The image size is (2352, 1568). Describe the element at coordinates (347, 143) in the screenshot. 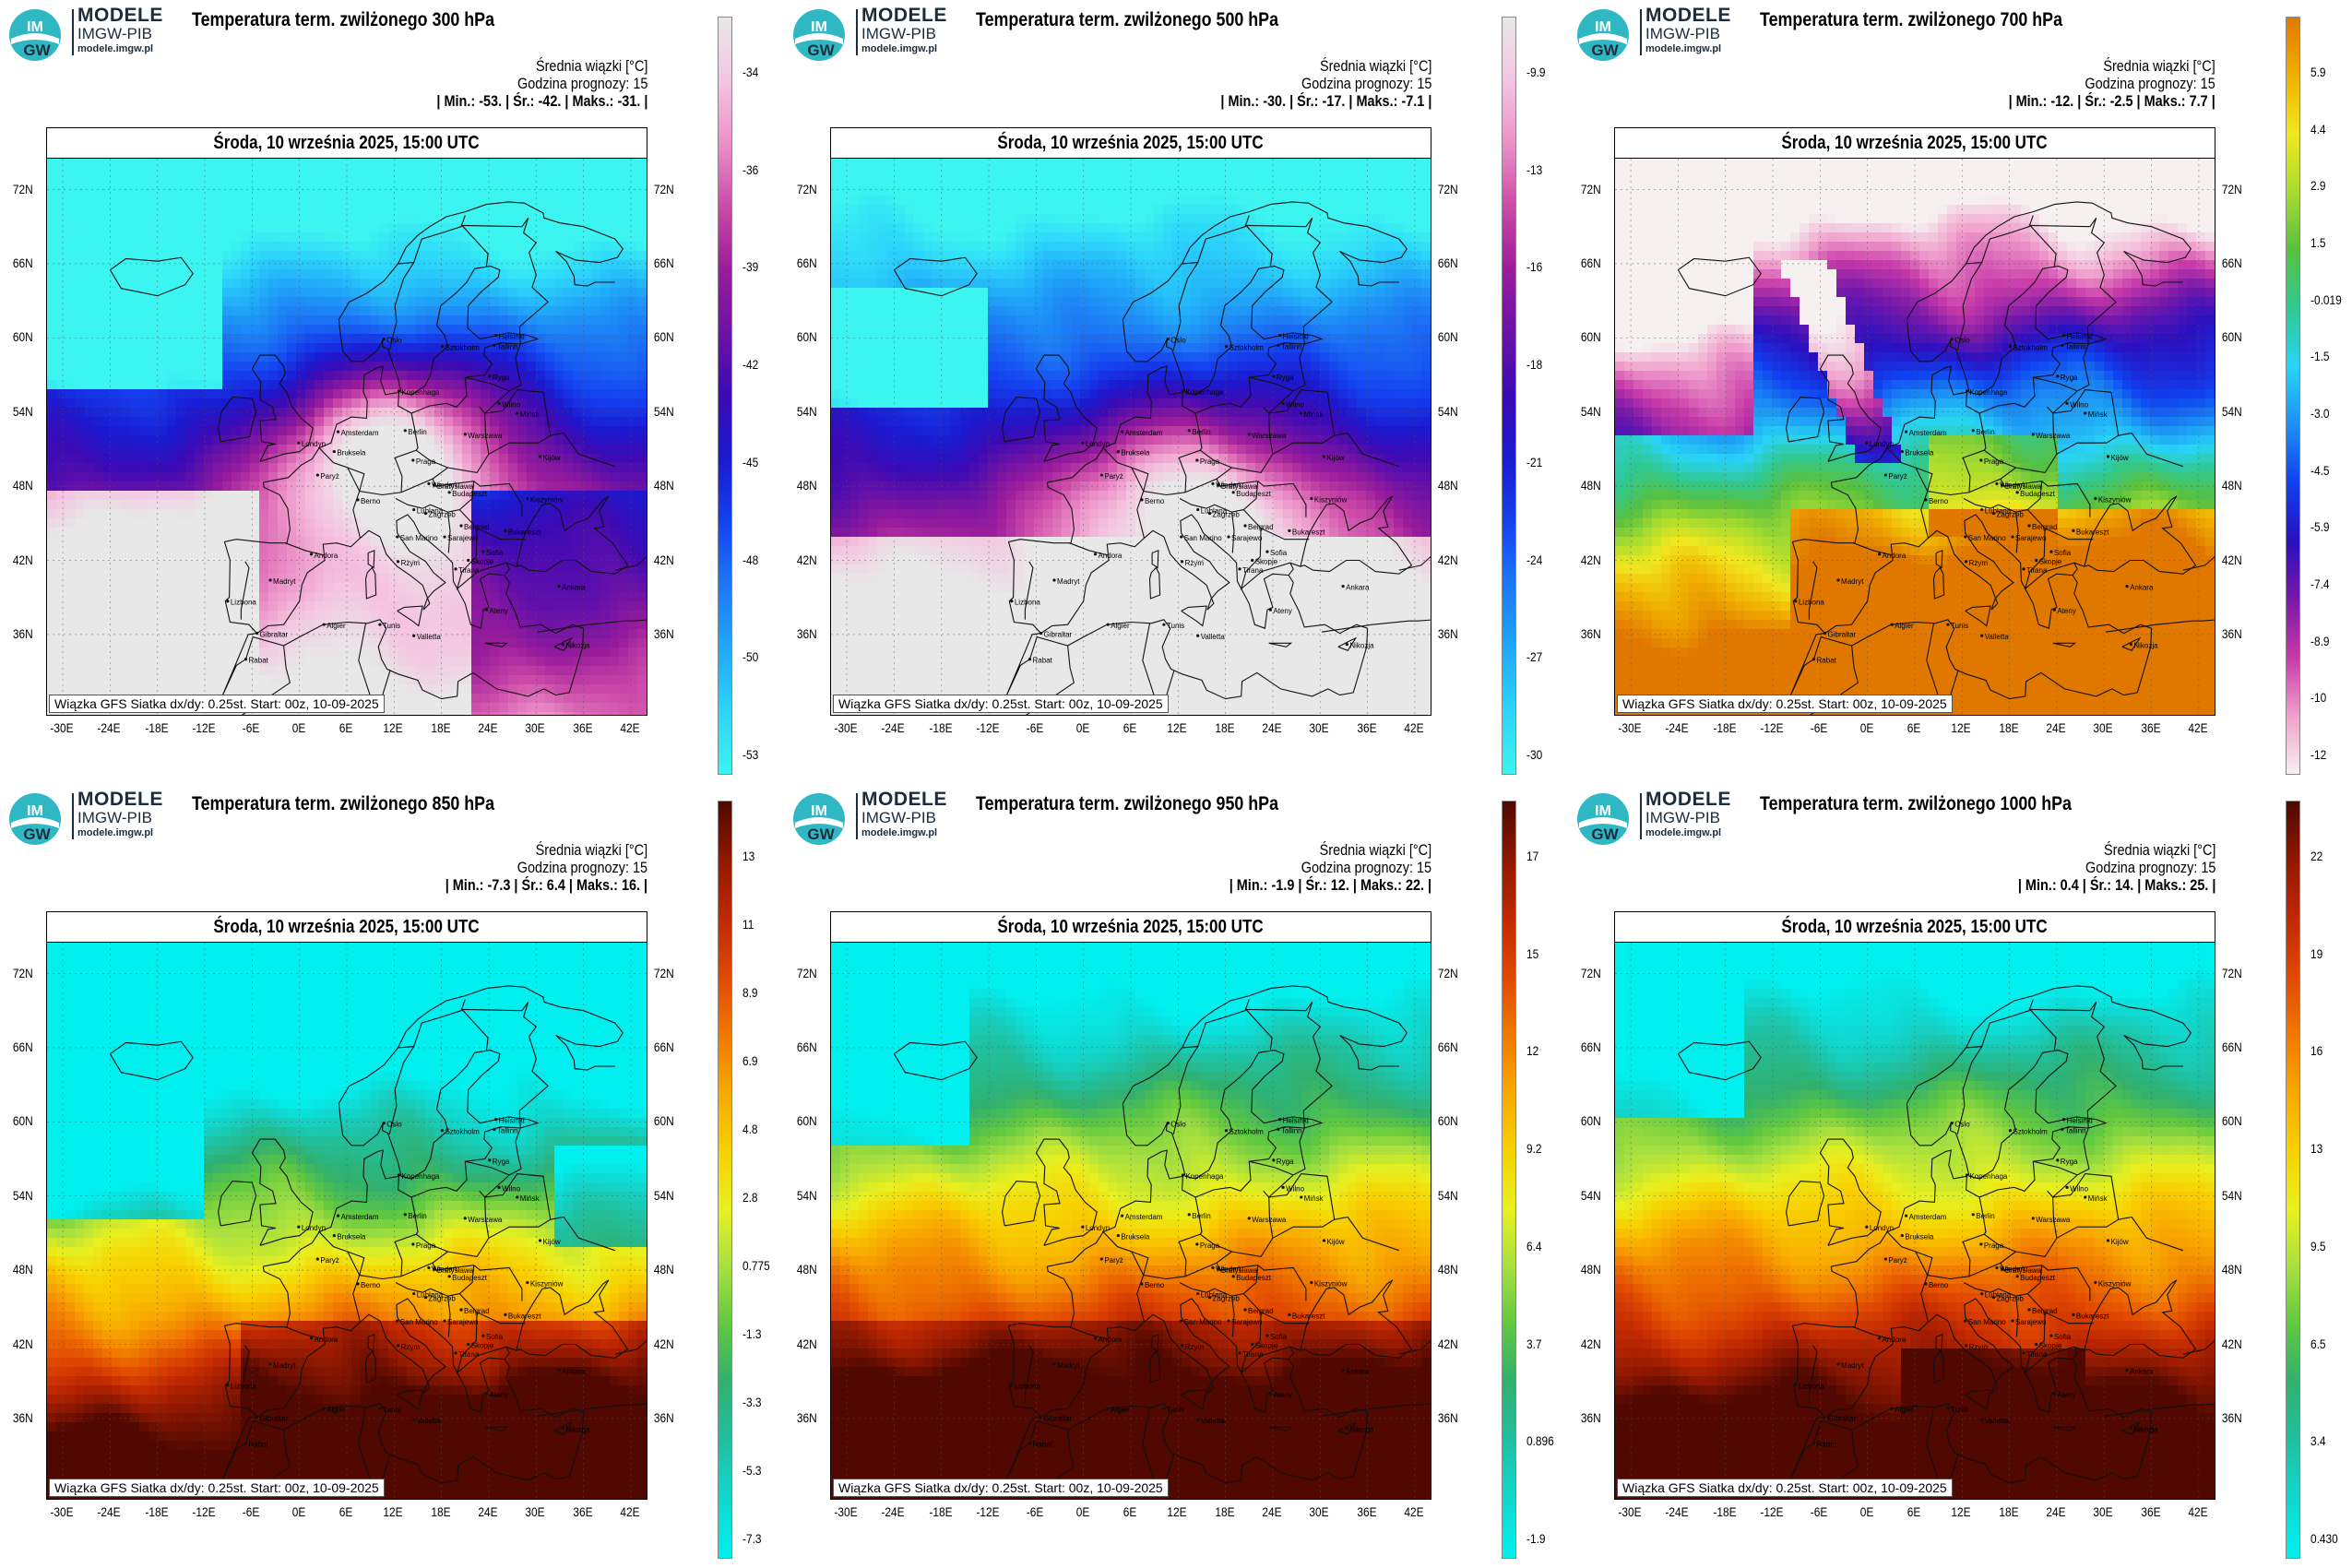

I see `valid-date-text: Środa, 10 września 2025, 15:00 UTC` at that location.